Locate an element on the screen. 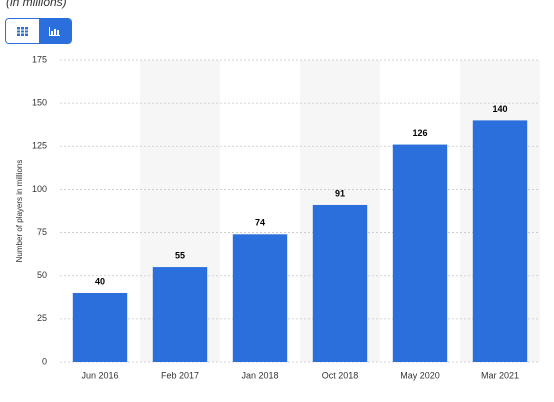 The width and height of the screenshot is (554, 402). x-tick-label: Feb 2017 is located at coordinates (180, 375).